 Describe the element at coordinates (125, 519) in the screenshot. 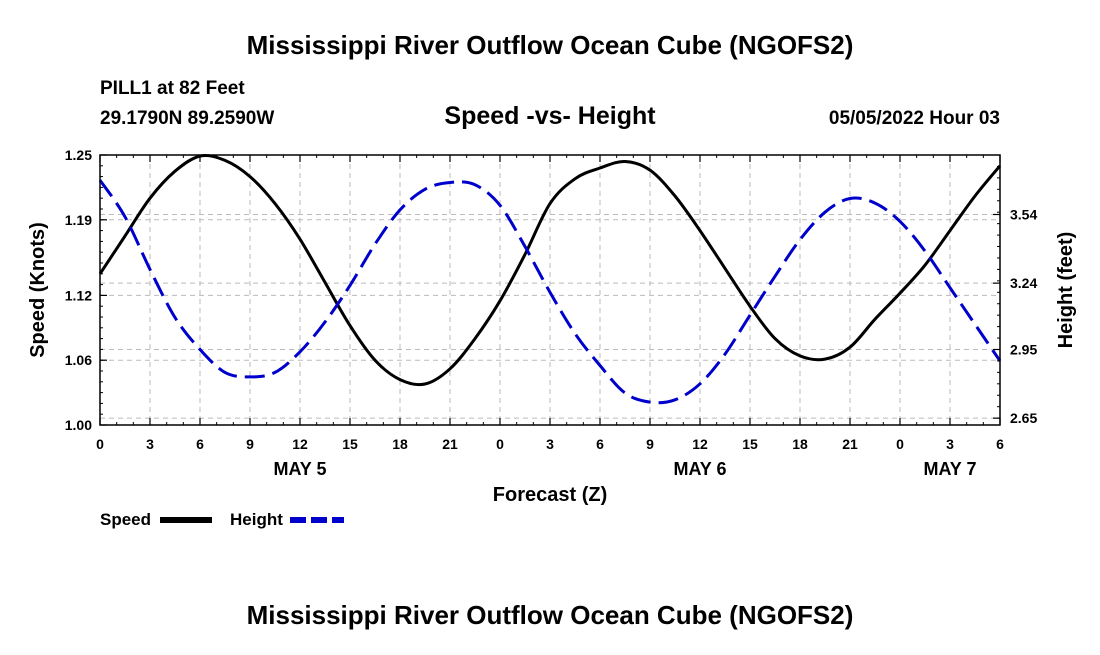

I see `legend-speed-label: Speed` at that location.